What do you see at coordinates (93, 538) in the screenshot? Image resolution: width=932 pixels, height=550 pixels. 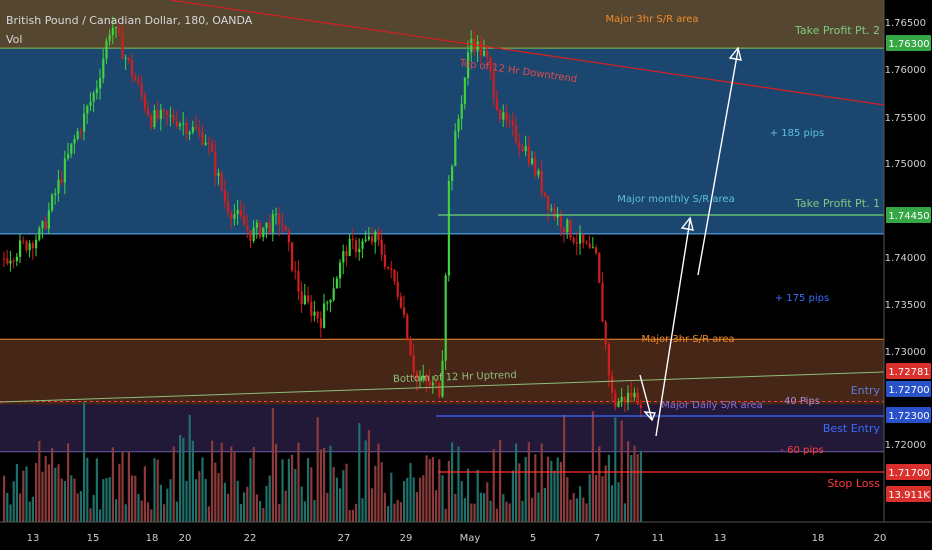 I see `time-tick-1: 15` at bounding box center [93, 538].